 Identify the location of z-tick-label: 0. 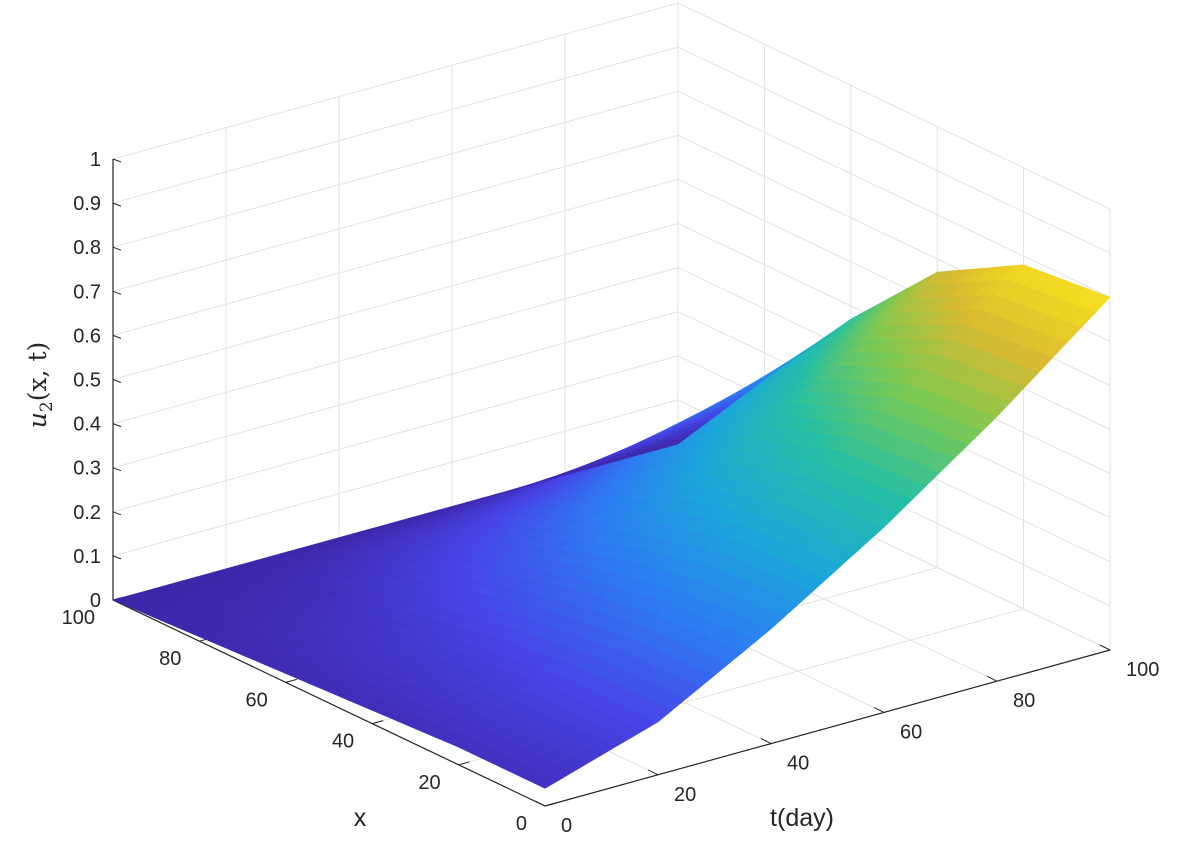
(95, 601).